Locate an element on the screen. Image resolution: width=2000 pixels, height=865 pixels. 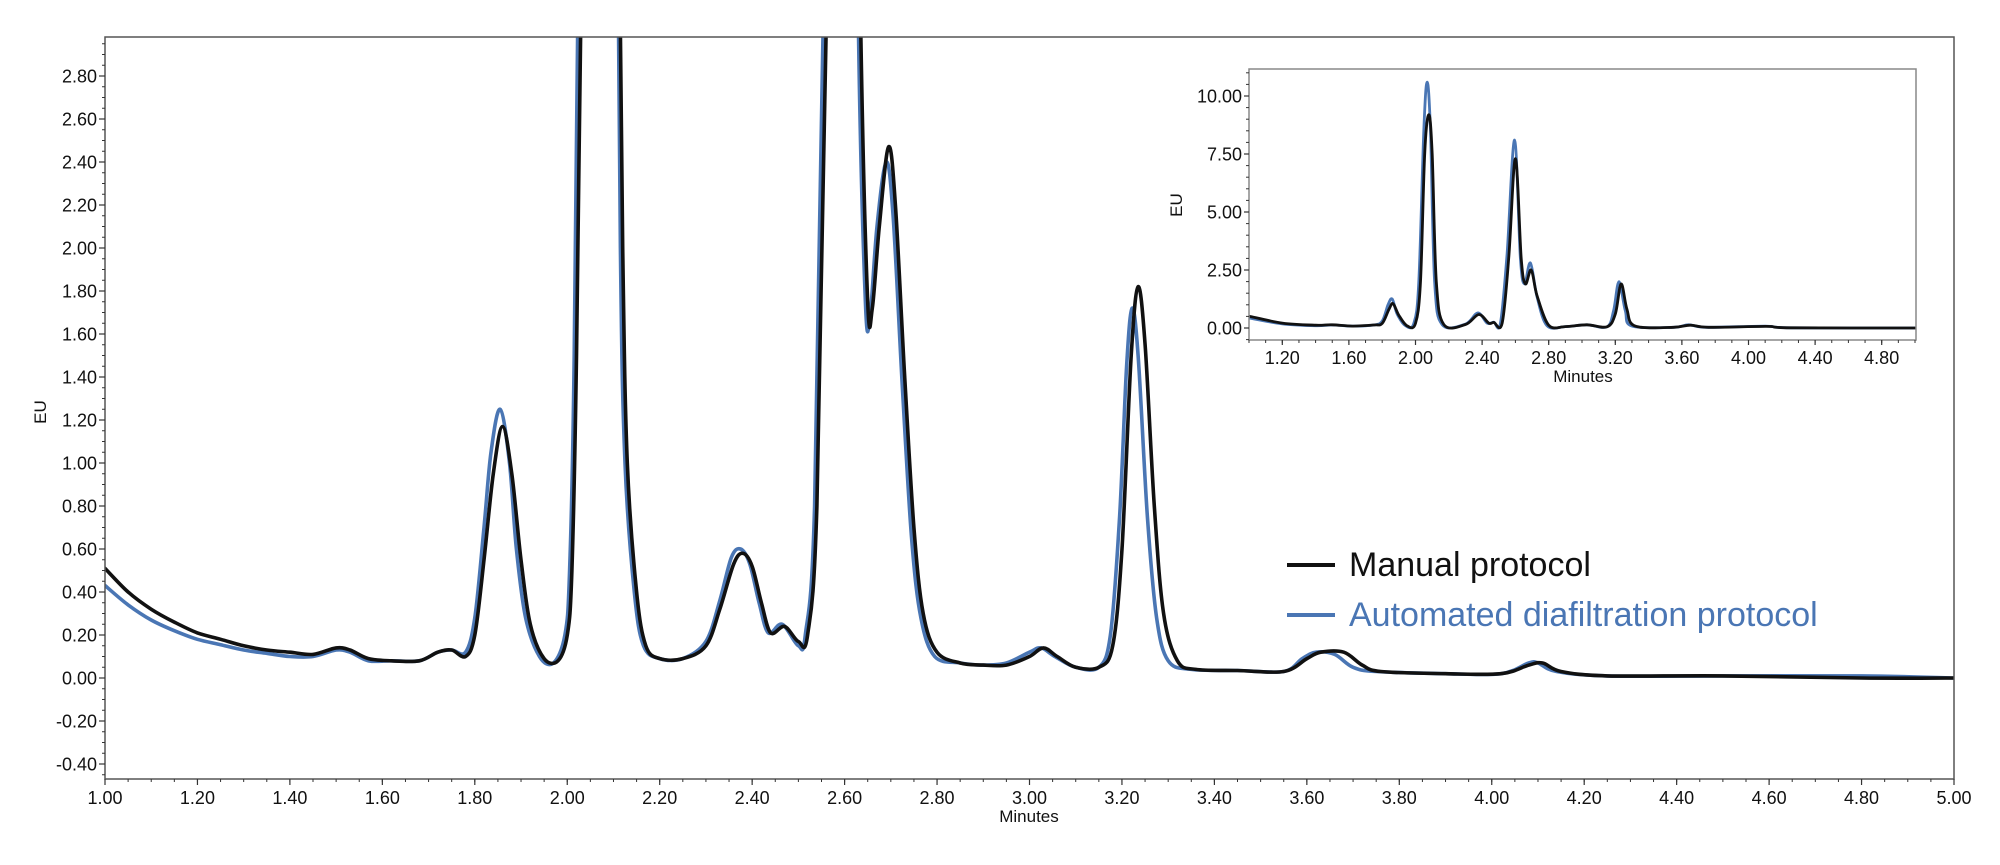
main-y-tick-label: 1.60 is located at coordinates (79, 335).